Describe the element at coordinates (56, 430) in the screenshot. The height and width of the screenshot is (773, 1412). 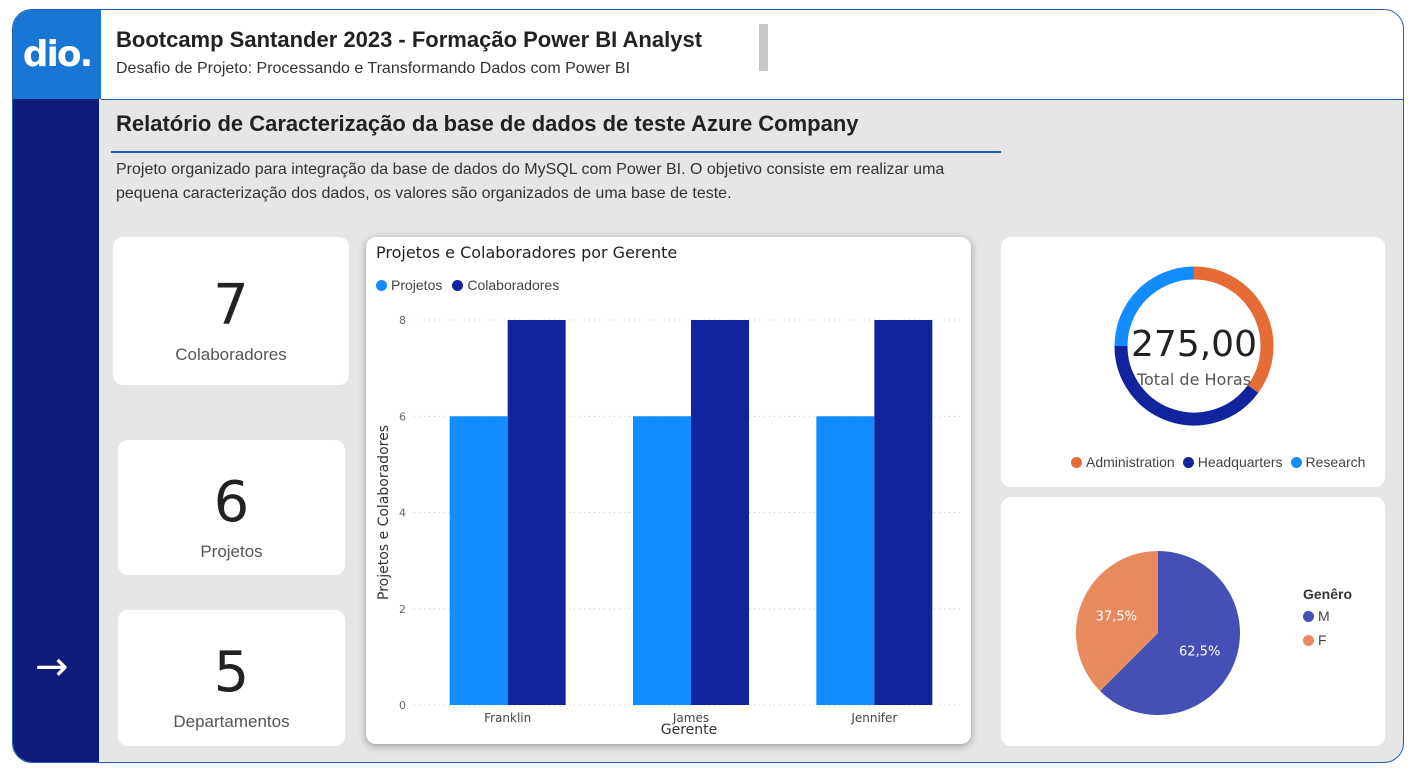
I see `sidebar: →` at that location.